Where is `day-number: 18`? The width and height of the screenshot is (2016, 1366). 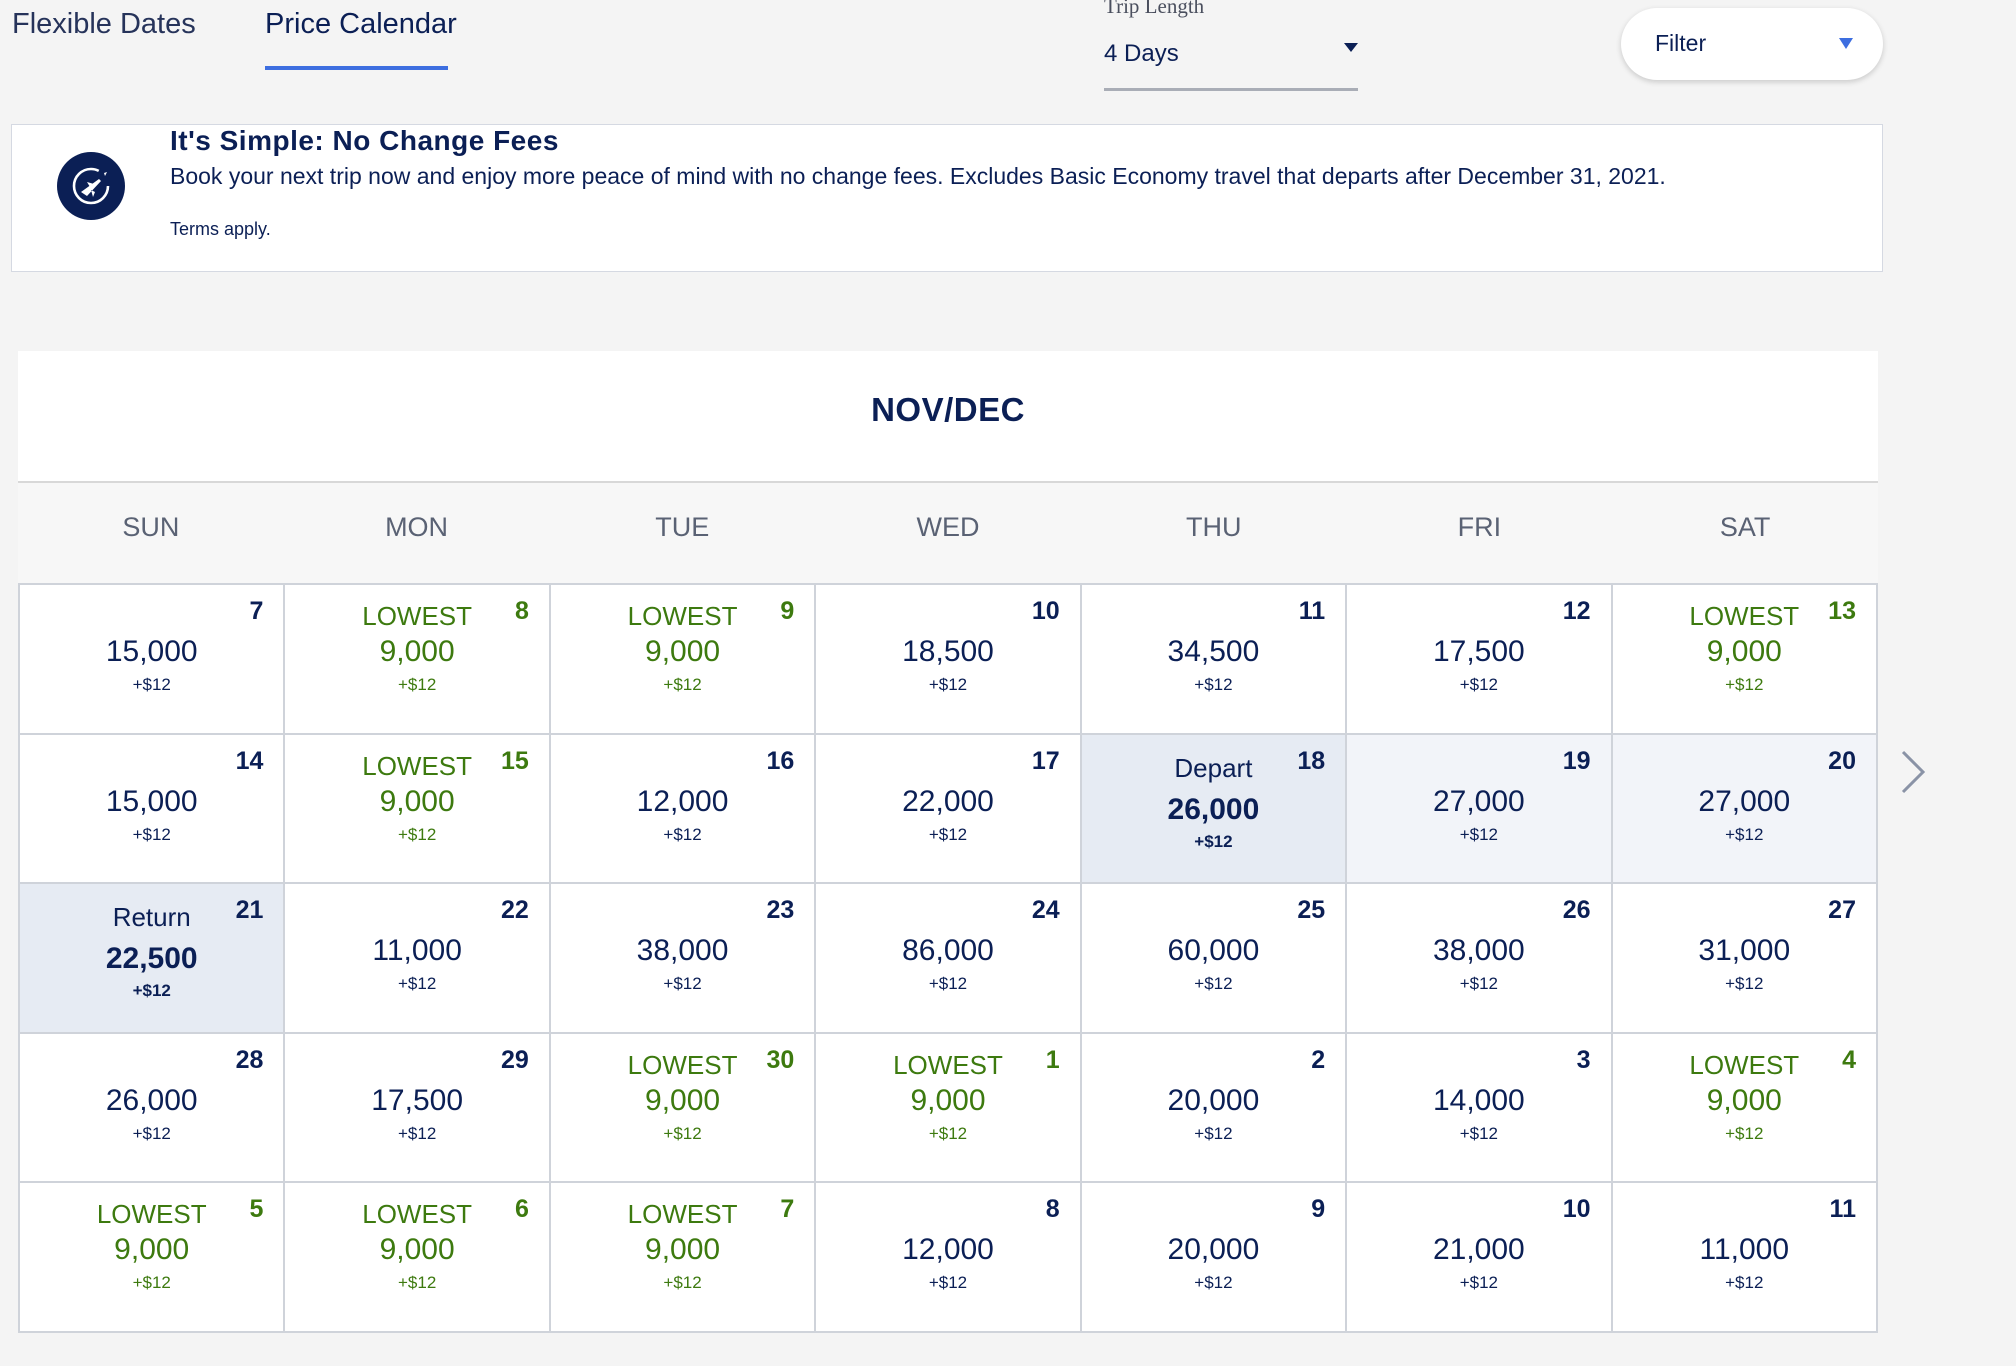
day-number: 18 is located at coordinates (1311, 760).